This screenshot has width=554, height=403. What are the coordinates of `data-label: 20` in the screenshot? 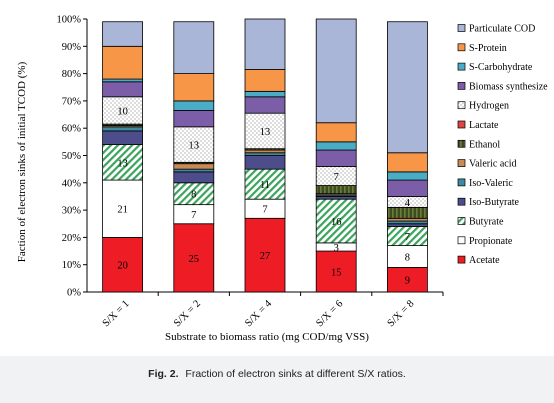 It's located at (122, 266).